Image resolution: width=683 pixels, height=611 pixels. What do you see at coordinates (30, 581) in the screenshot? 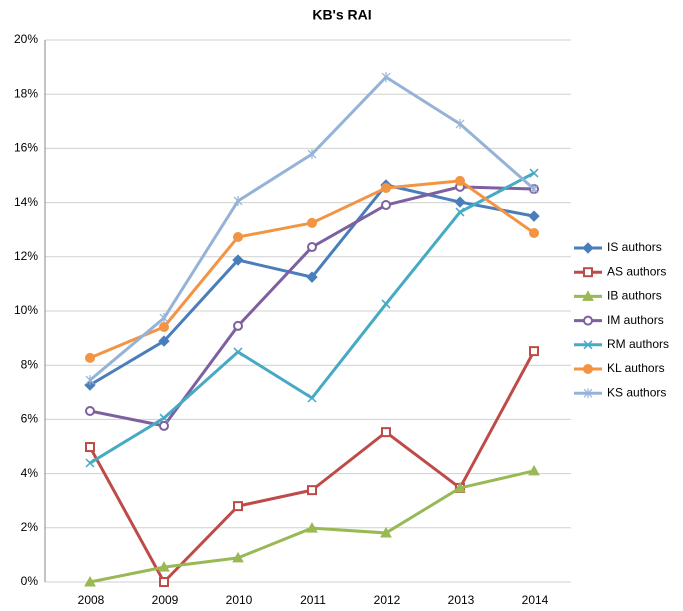
I see `y-tick-label: 0%` at bounding box center [30, 581].